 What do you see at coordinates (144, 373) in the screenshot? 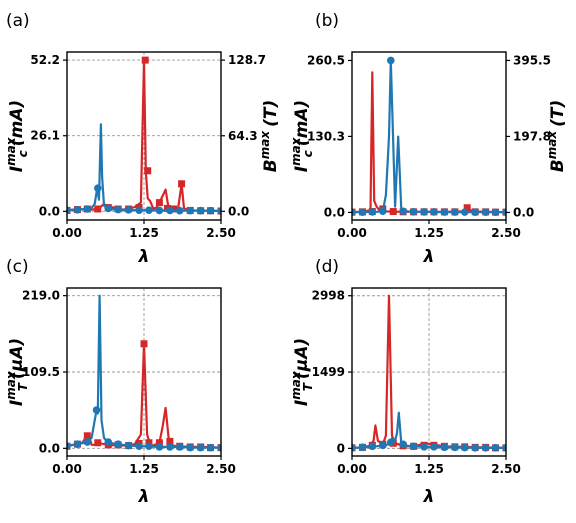
I see `panel-3-series-blue` at bounding box center [144, 373].